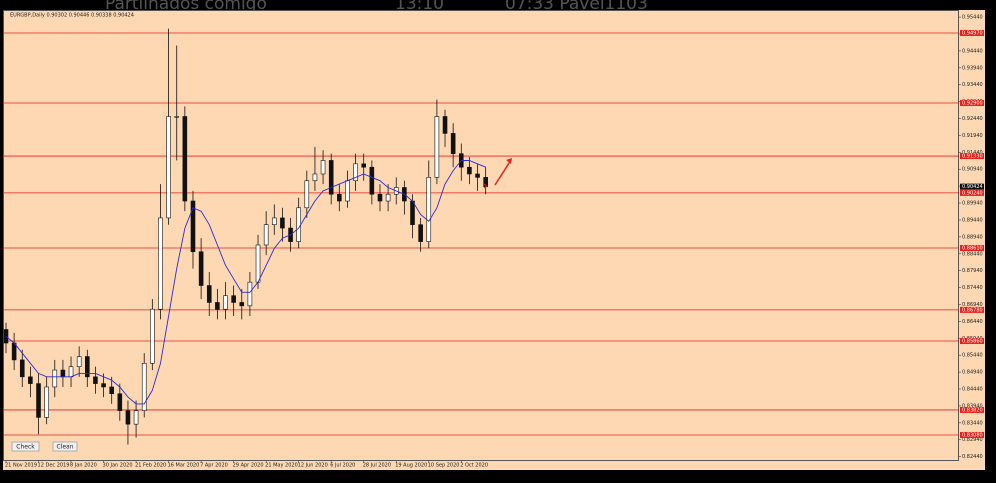 This screenshot has width=996, height=483. Describe the element at coordinates (184, 466) in the screenshot. I see `x-tick-label: 16 Mar 2020` at that location.